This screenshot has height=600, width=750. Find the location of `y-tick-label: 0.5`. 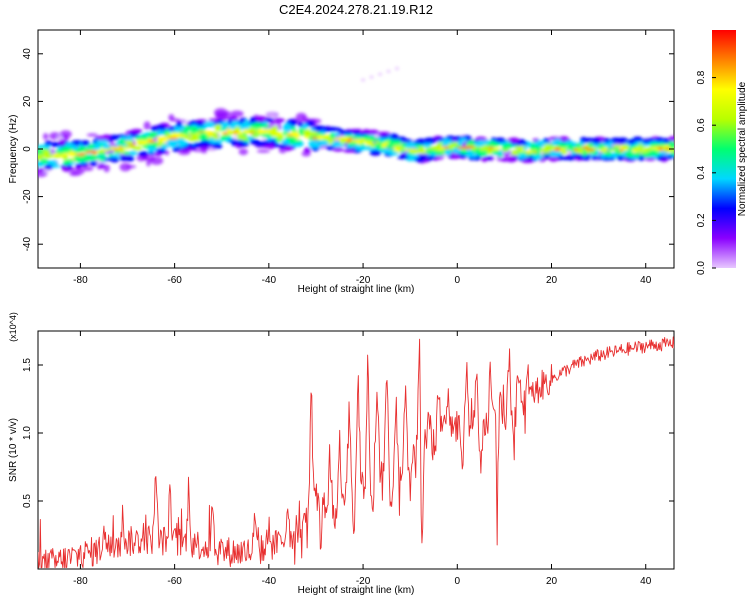

y-tick-label: 0.5 is located at coordinates (27, 501).